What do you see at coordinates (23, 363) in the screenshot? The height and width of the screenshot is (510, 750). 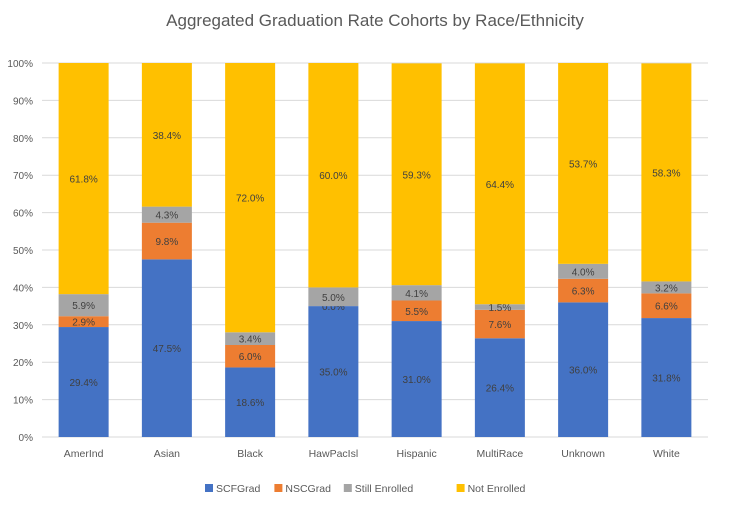 I see `y-tick-label: 20%` at bounding box center [23, 363].